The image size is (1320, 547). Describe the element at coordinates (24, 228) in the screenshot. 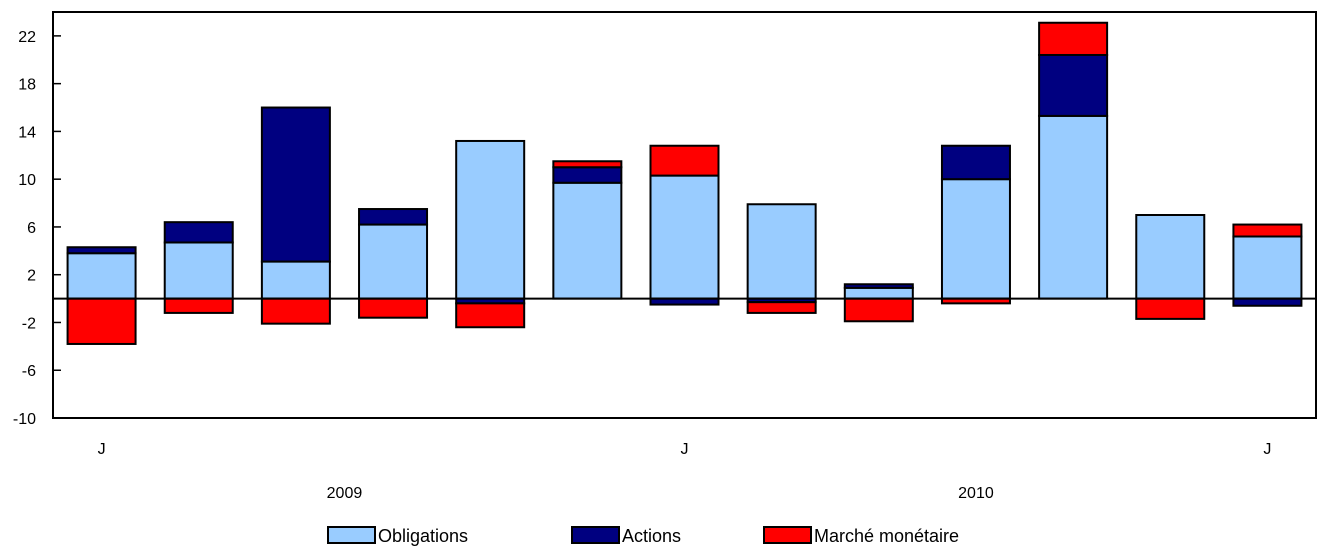

I see `y-axis-tick-labels: -10 -6 -2 2 6 10 14 18 22` at that location.